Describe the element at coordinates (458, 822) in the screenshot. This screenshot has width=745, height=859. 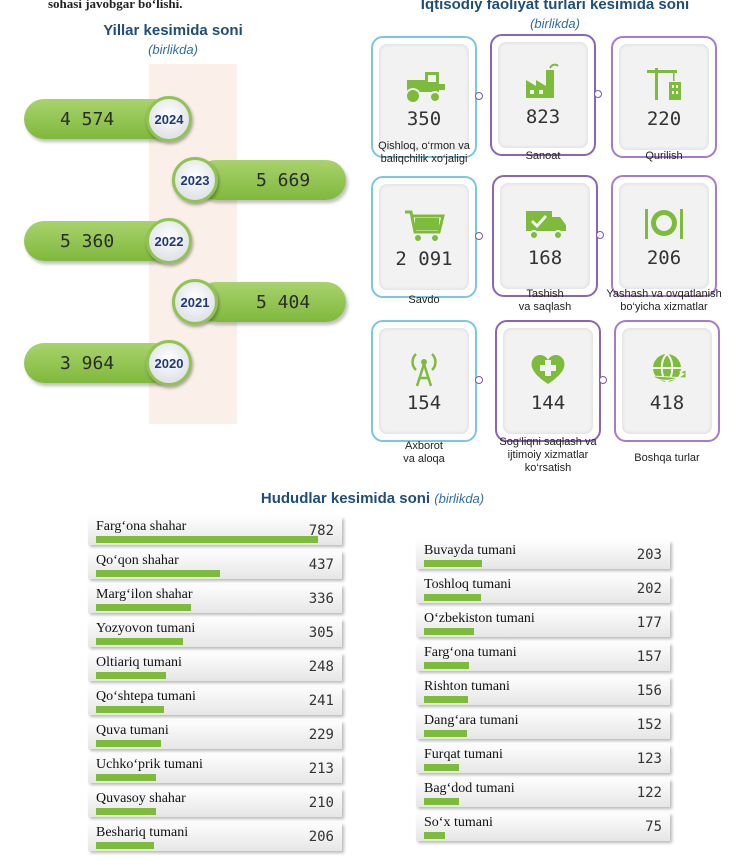
I see `region-name: So‘x tumani` at that location.